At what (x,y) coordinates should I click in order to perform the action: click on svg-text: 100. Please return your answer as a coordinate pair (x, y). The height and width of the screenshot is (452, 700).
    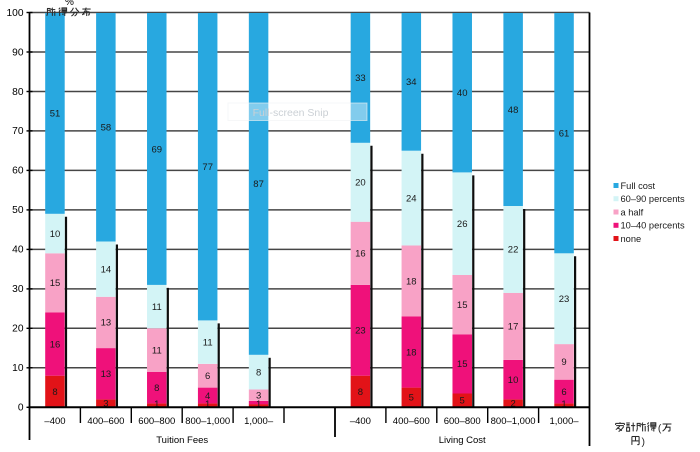
    Looking at the image, I should click on (15, 13).